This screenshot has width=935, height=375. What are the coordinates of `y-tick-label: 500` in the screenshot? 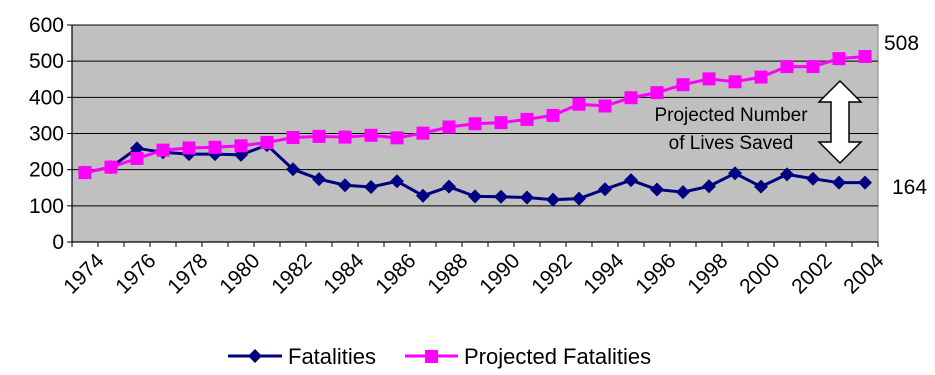 It's located at (46, 61).